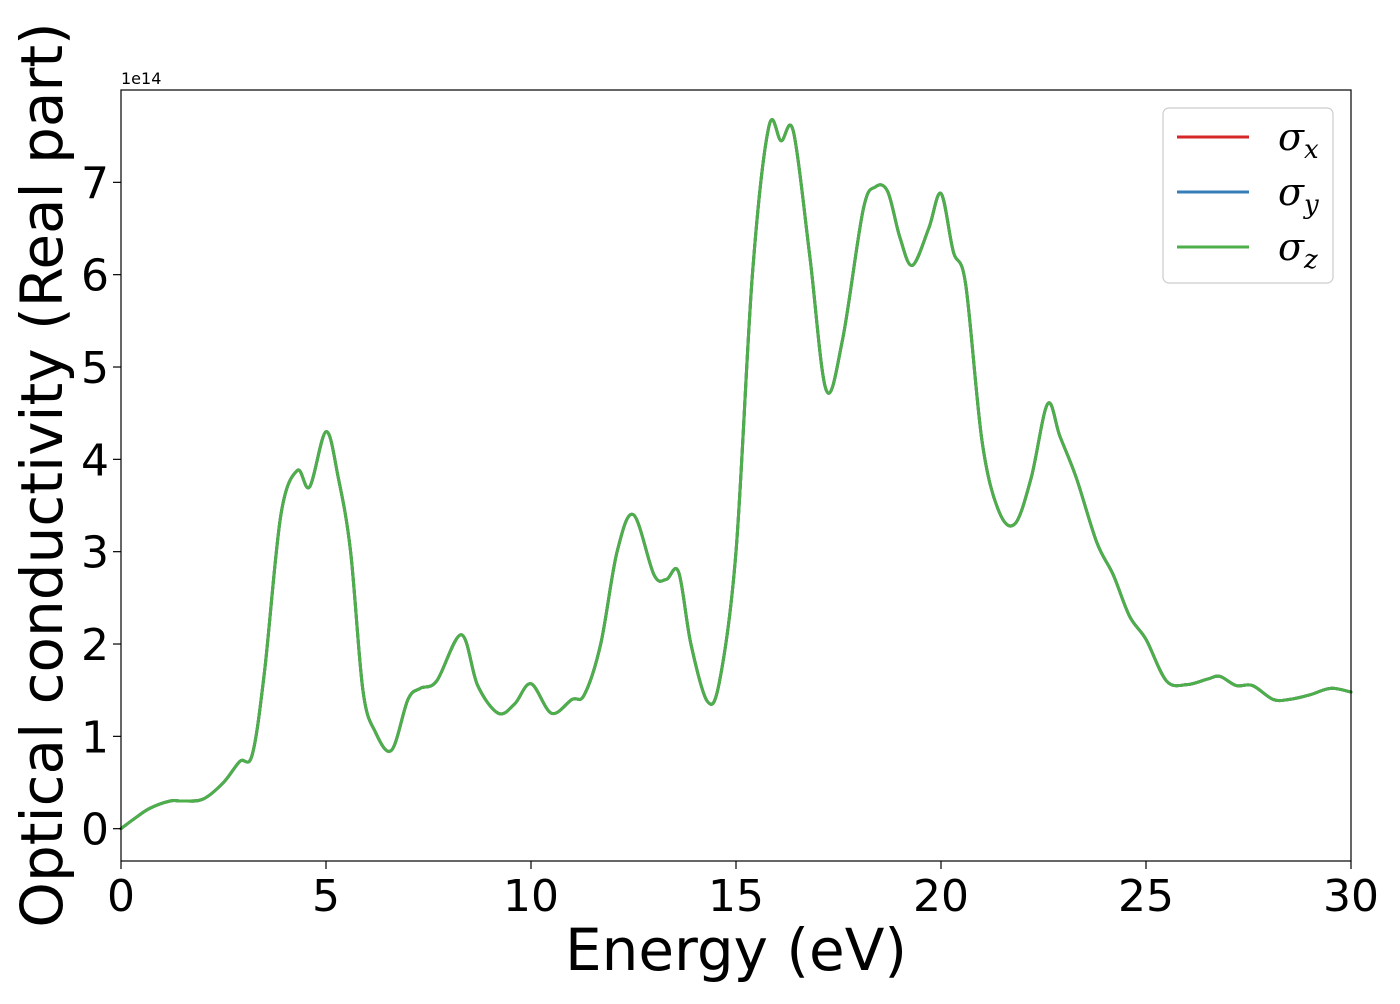  Describe the element at coordinates (1248, 195) in the screenshot. I see `legend-frame` at that location.